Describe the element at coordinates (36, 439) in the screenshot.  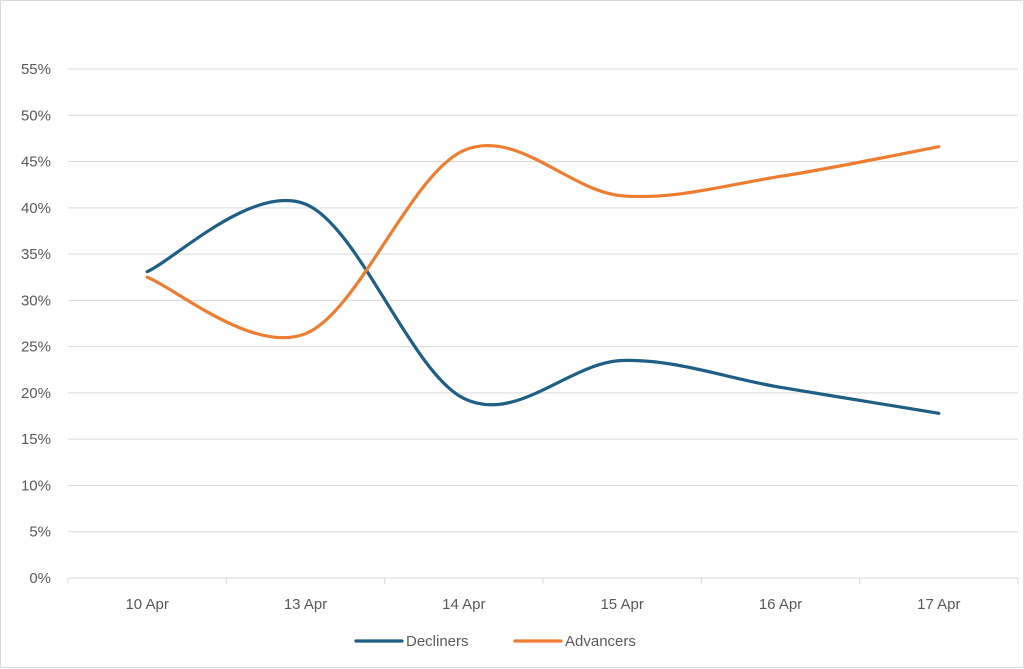
I see `y-tick-label: 15%` at that location.